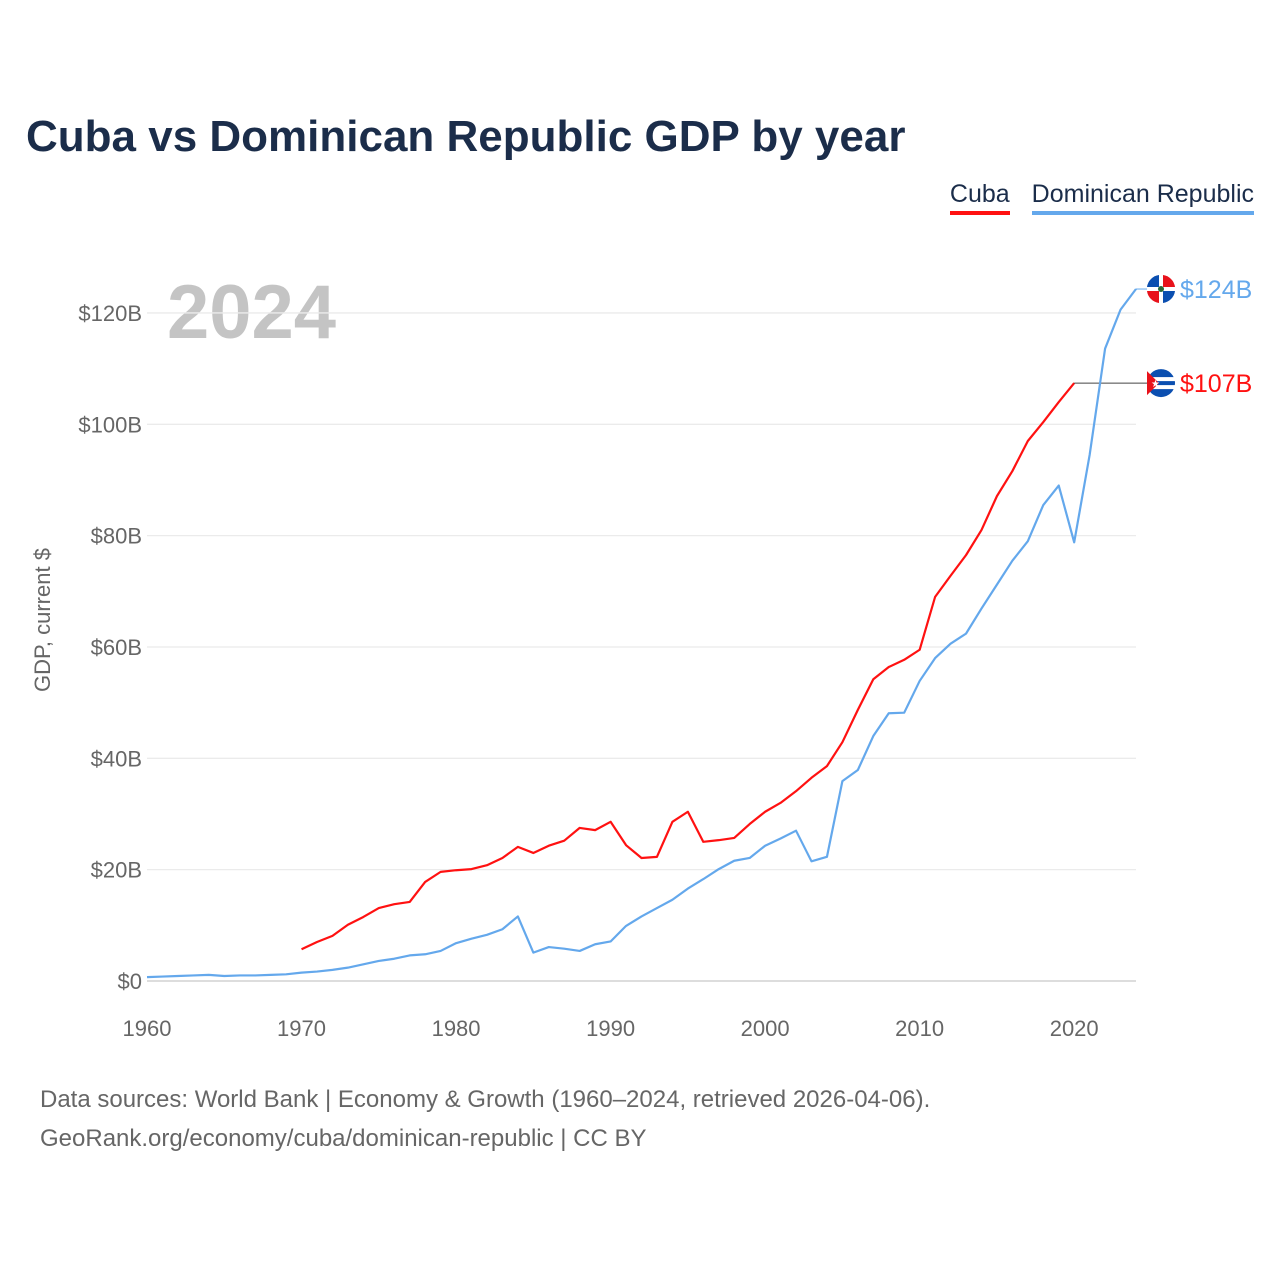 This screenshot has width=1280, height=1280. I want to click on flag-triangle, so click(1153, 383).